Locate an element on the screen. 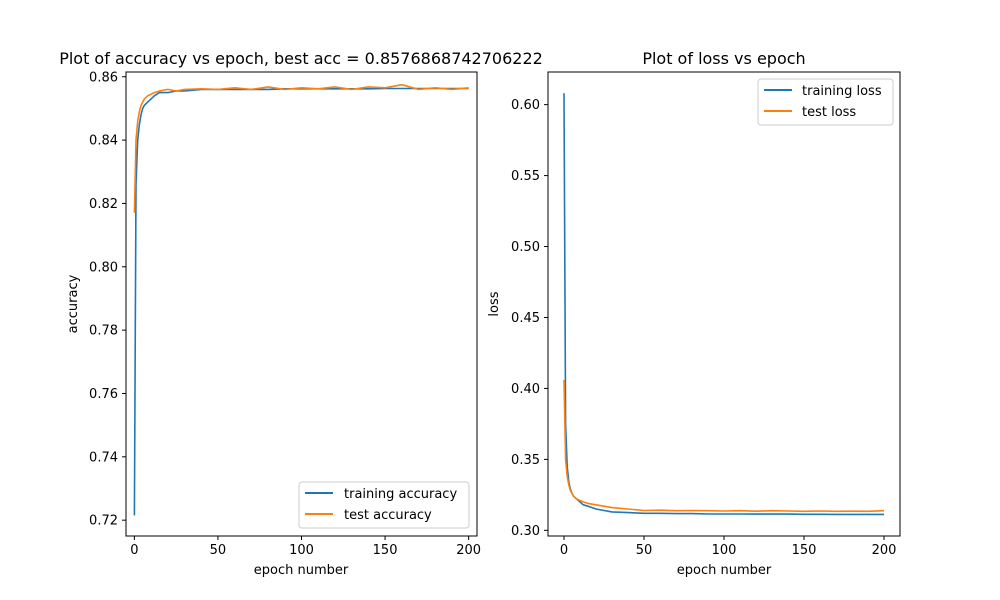  accuracy-series-line-test is located at coordinates (301, 148).